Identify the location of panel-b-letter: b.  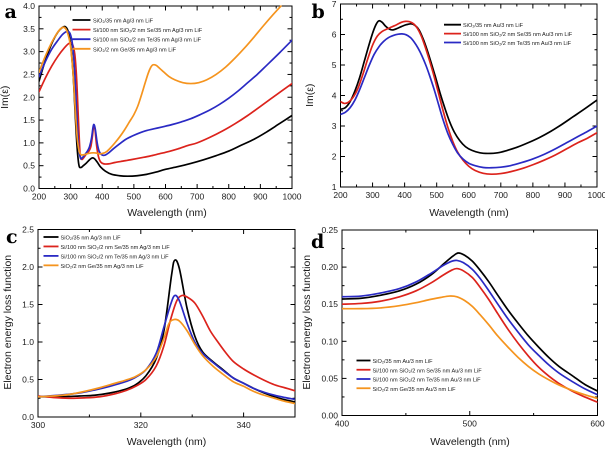
(318, 12).